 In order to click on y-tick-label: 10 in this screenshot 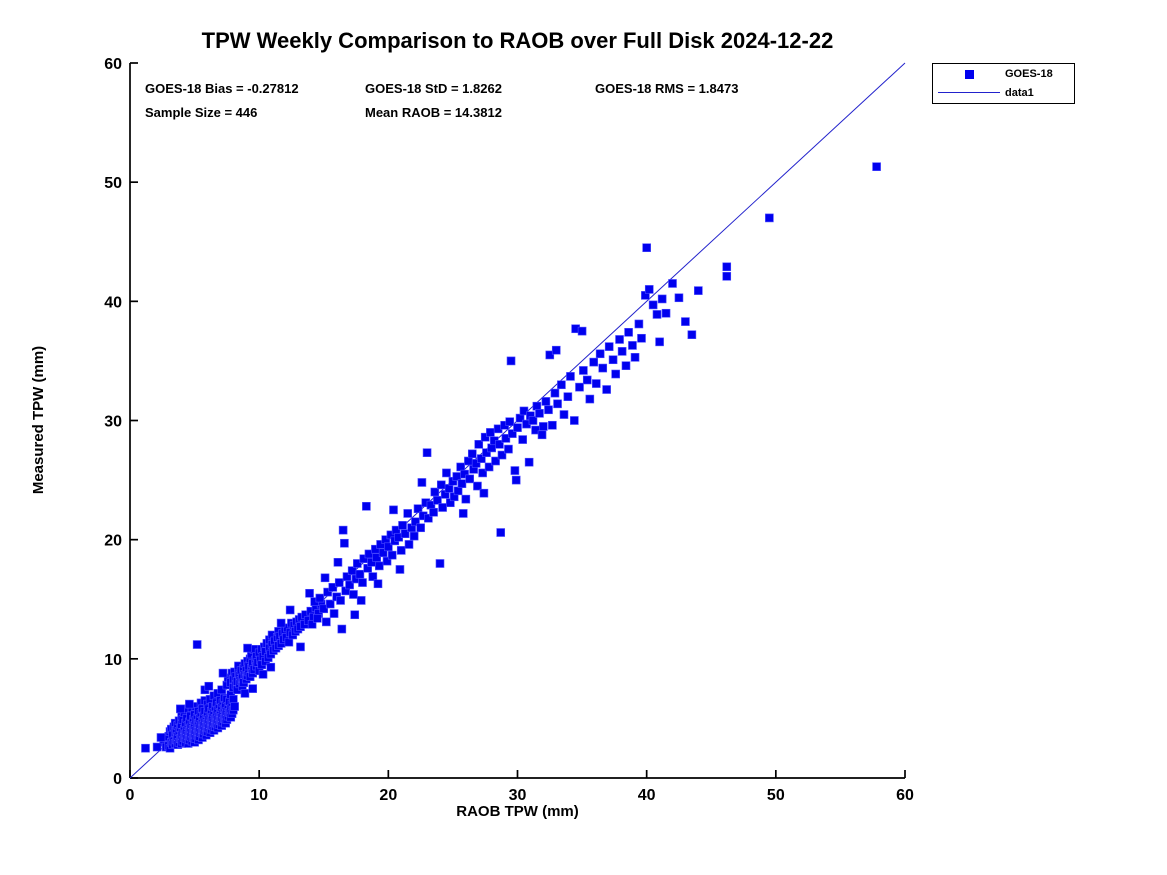, I will do `click(113, 660)`.